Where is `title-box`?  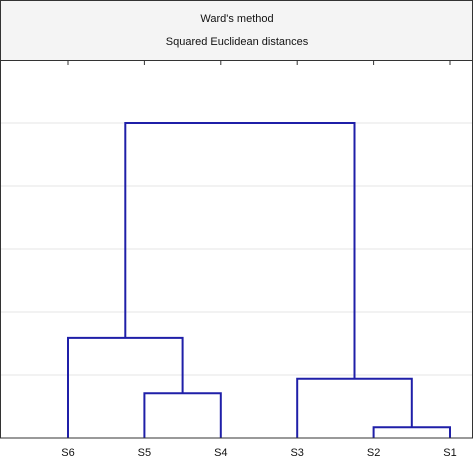 title-box is located at coordinates (236, 30).